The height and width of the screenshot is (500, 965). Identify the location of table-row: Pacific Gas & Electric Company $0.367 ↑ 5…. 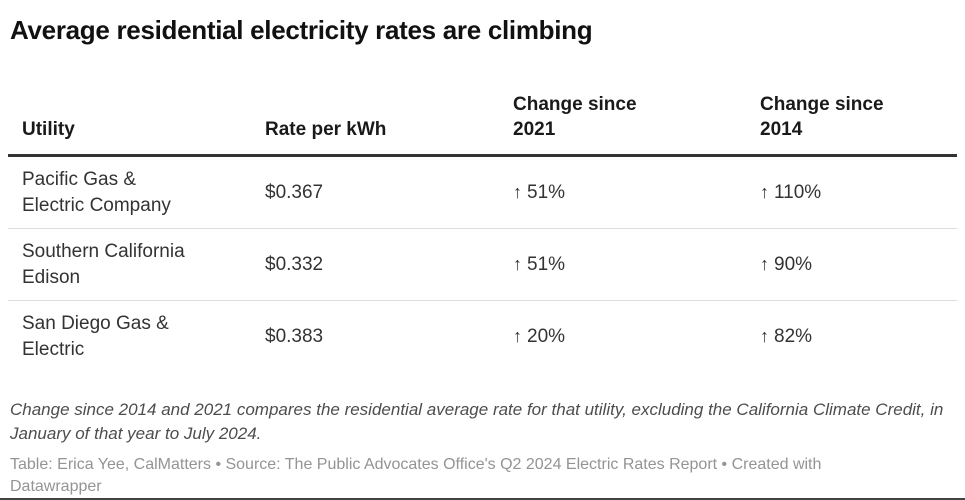
(482, 192).